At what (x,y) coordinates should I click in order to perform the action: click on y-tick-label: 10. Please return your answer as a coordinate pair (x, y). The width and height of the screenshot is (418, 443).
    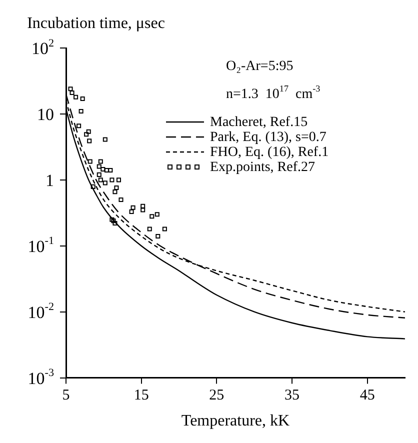
    Looking at the image, I should click on (45, 114).